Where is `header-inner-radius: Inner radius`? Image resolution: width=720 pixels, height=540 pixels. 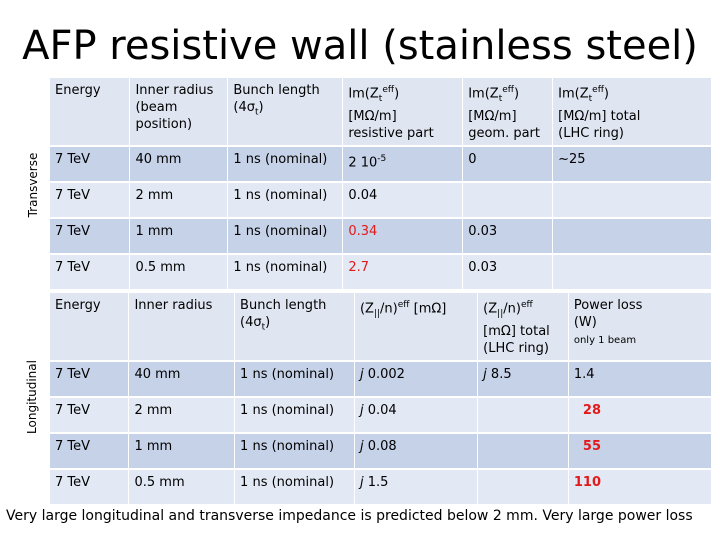
header-inner-radius: Inner radius is located at coordinates (182, 327).